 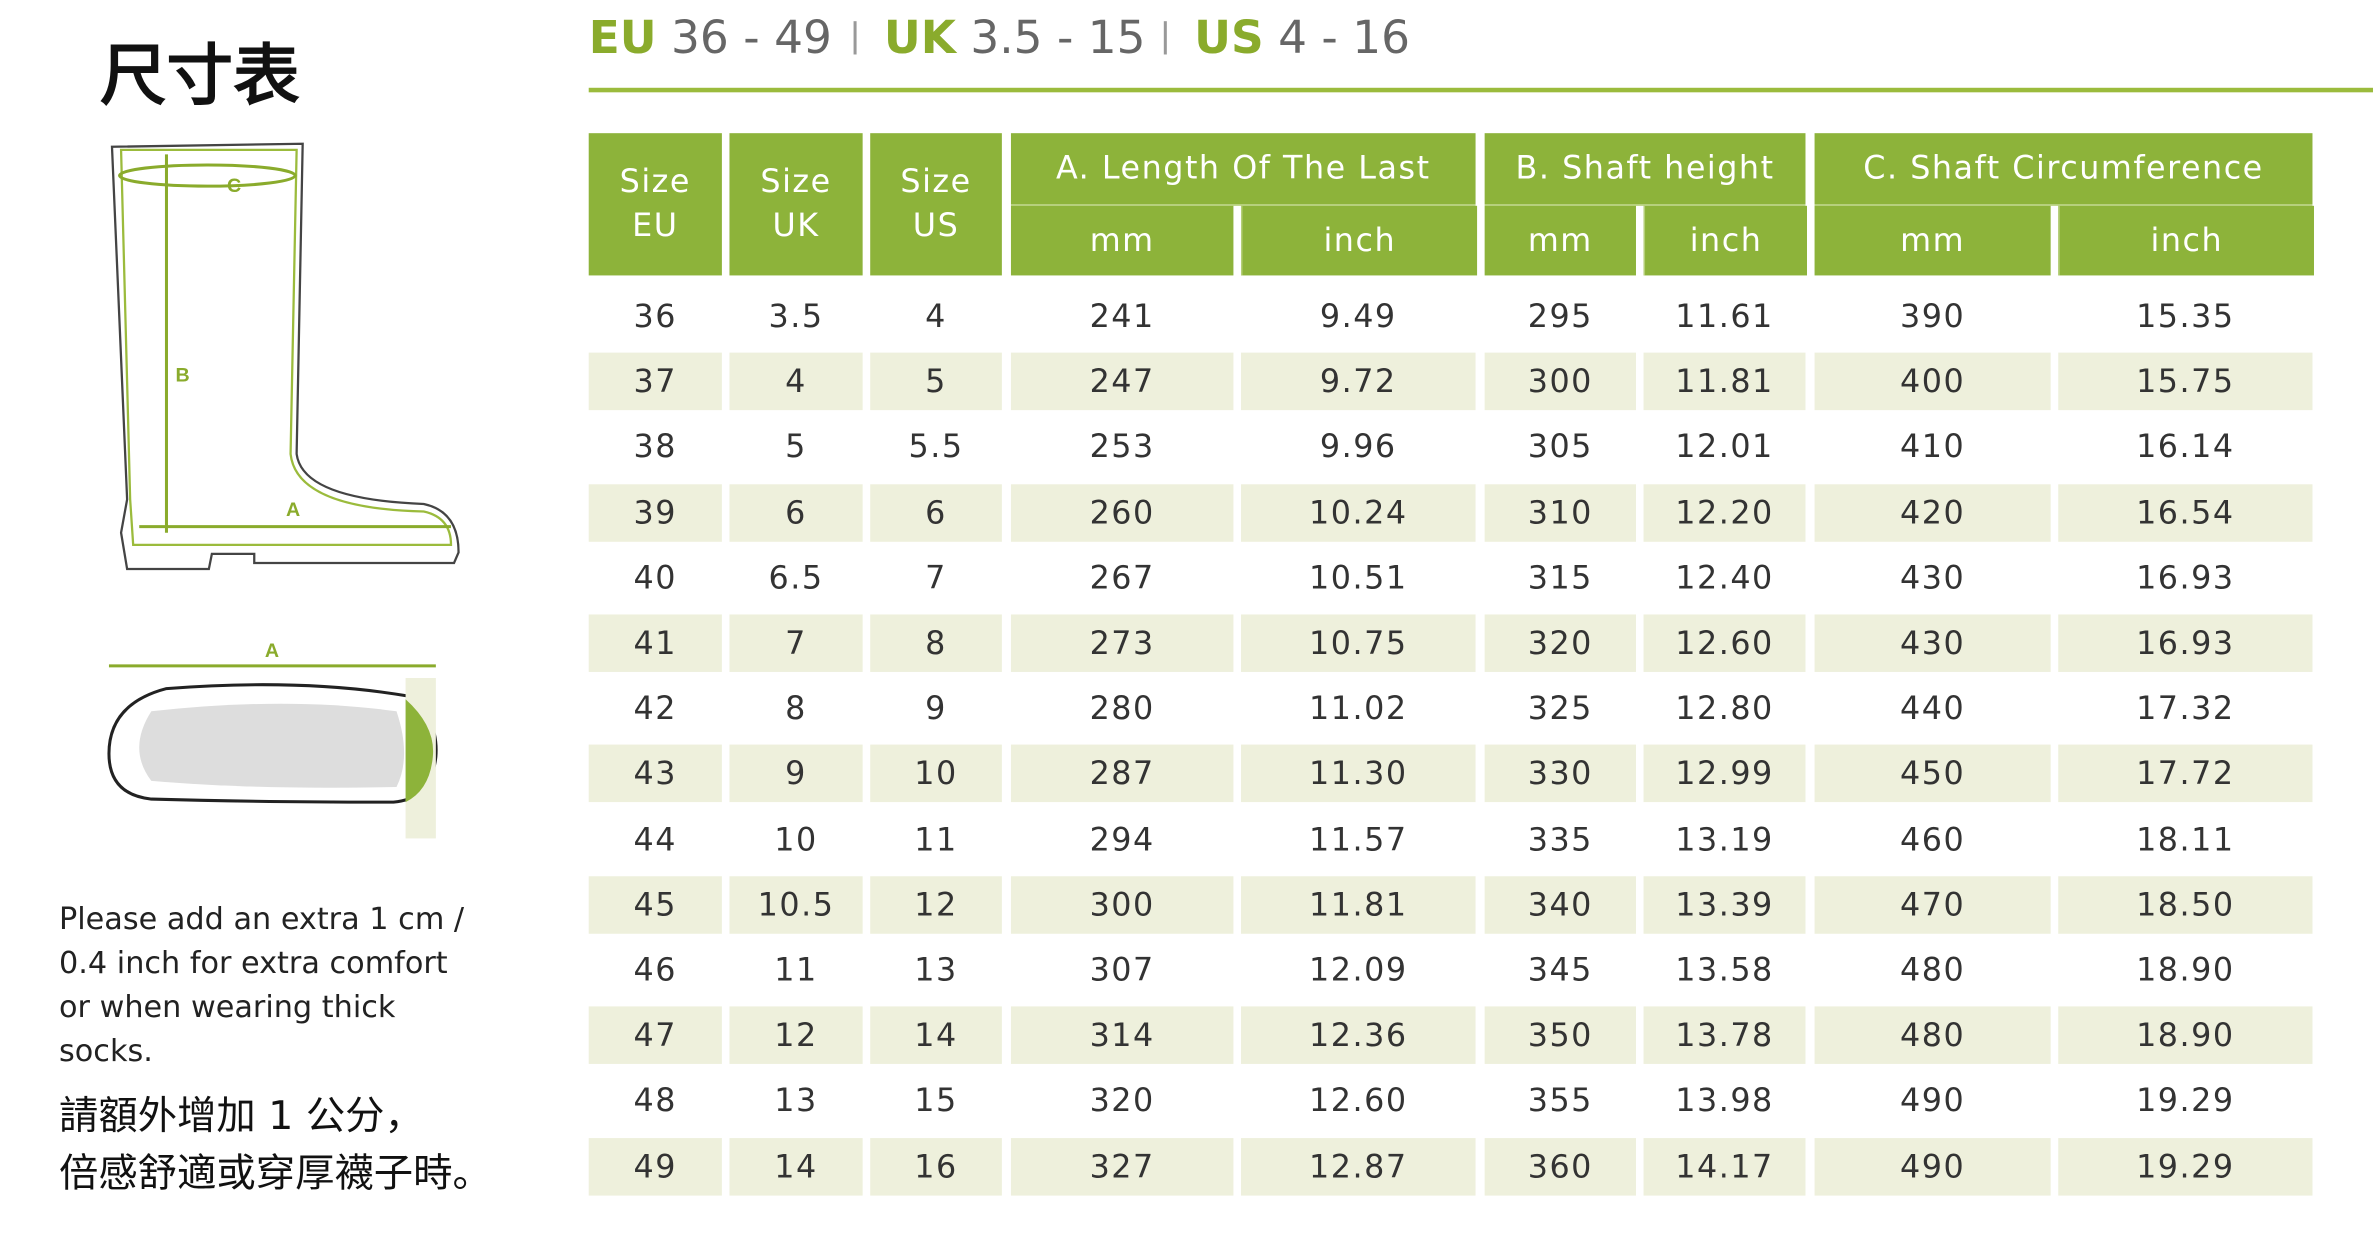 I want to click on table-cell: 7, so click(x=796, y=643).